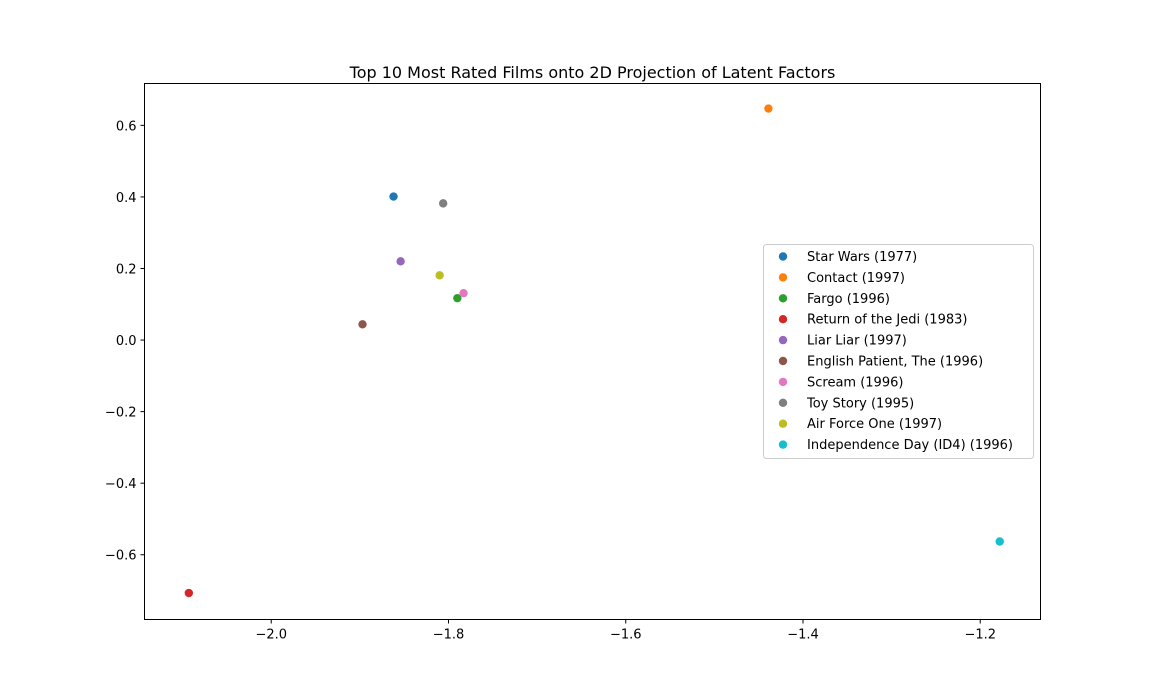 This screenshot has height=695, width=1155. What do you see at coordinates (121, 556) in the screenshot?
I see `y-tick-label: −0.6` at bounding box center [121, 556].